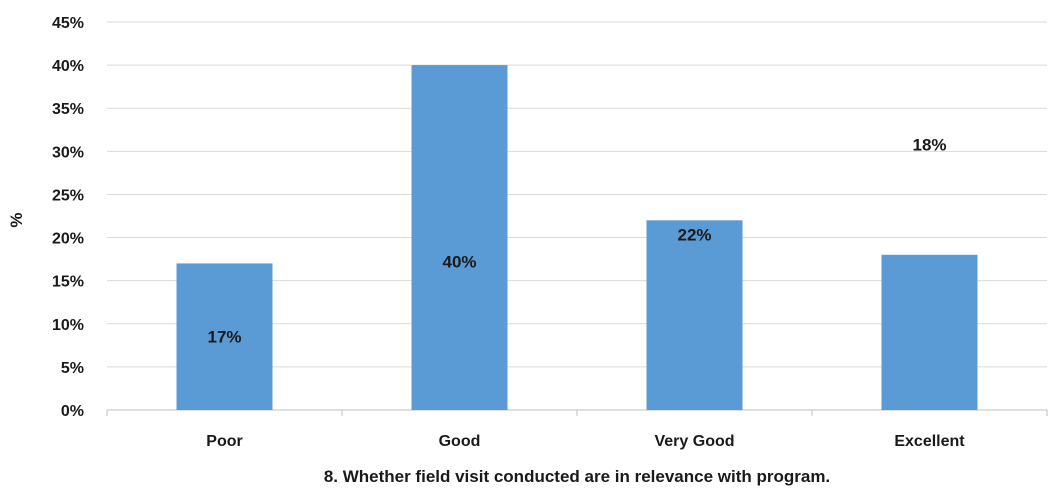 The width and height of the screenshot is (1064, 494). I want to click on y-axis-title: %, so click(16, 219).